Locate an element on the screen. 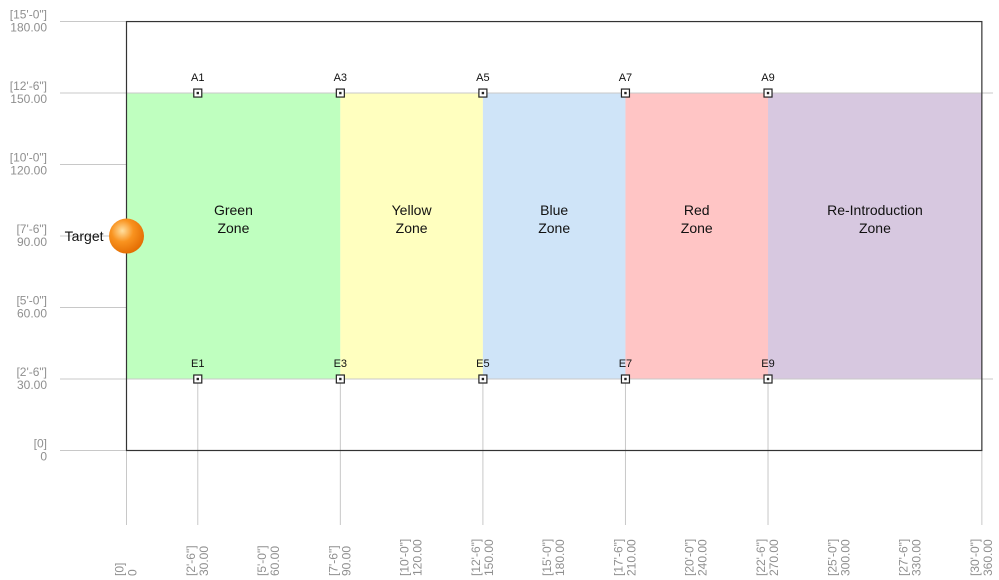 Image resolution: width=999 pixels, height=580 pixels. x-tick: [5'-0"] 60.00 is located at coordinates (268, 560).